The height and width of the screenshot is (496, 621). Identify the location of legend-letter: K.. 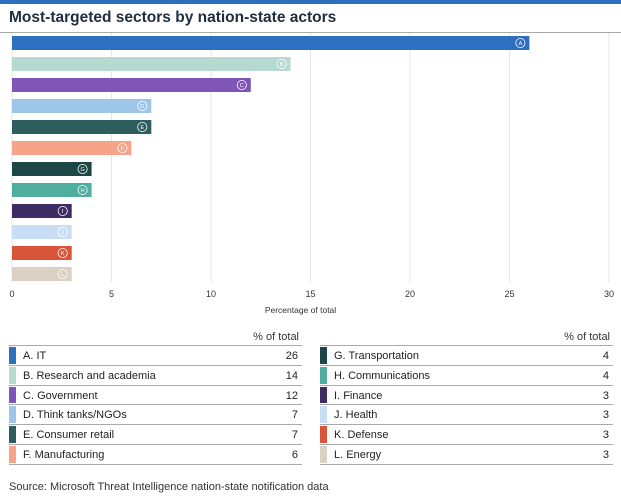
(339, 435).